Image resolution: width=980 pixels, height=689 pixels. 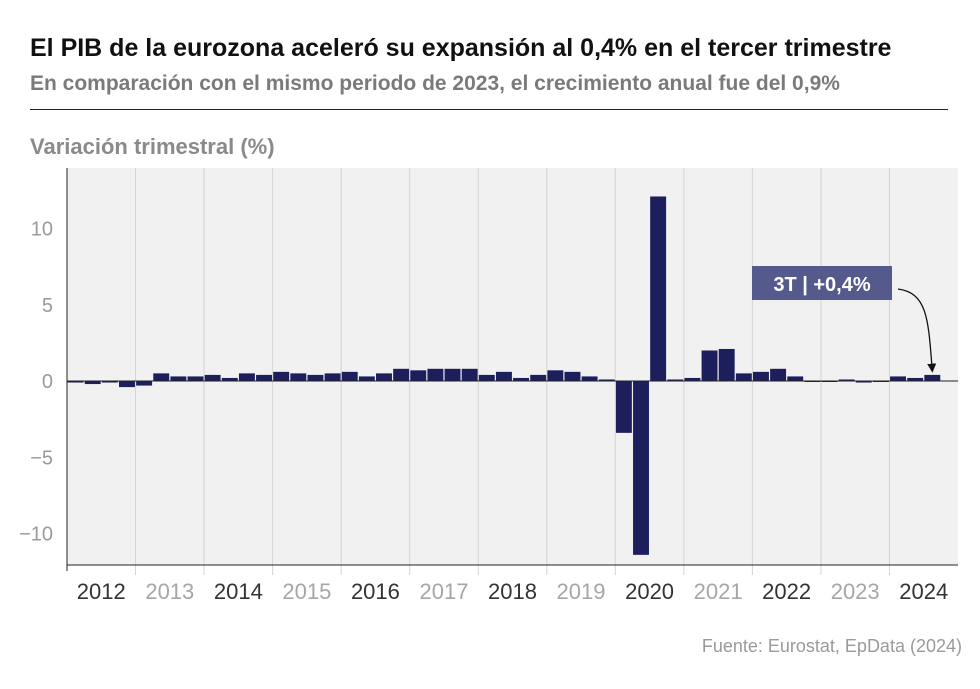 What do you see at coordinates (152, 146) in the screenshot?
I see `y-axis-label: Variación trimestral (%)` at bounding box center [152, 146].